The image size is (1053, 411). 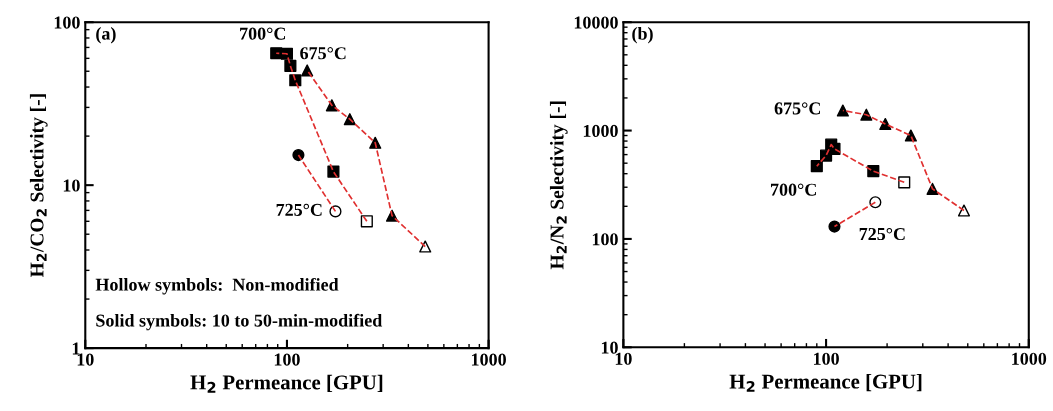 I want to click on annotation: Solid symbols: 10 to 50-min-modified, so click(x=239, y=322).